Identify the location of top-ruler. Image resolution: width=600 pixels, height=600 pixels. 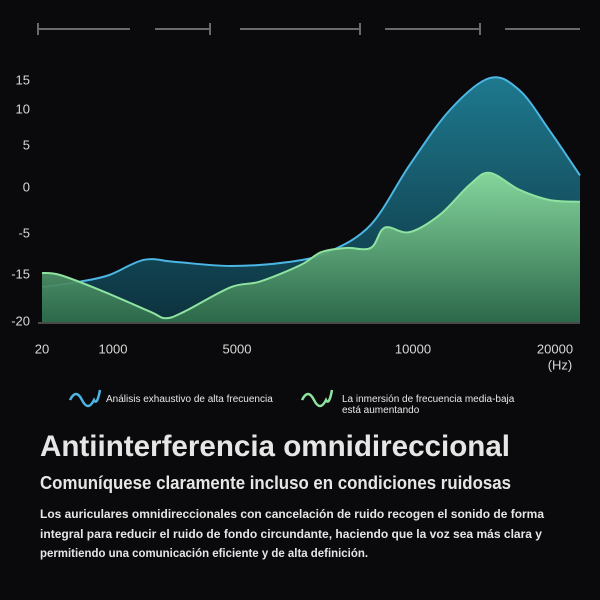
(308, 29).